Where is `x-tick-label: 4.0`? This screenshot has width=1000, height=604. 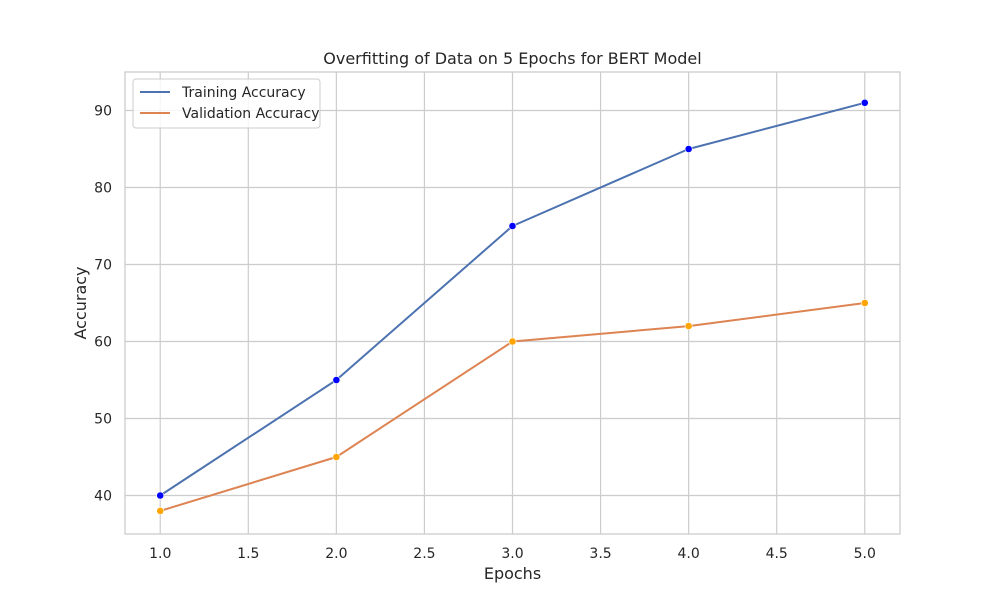
x-tick-label: 4.0 is located at coordinates (689, 554).